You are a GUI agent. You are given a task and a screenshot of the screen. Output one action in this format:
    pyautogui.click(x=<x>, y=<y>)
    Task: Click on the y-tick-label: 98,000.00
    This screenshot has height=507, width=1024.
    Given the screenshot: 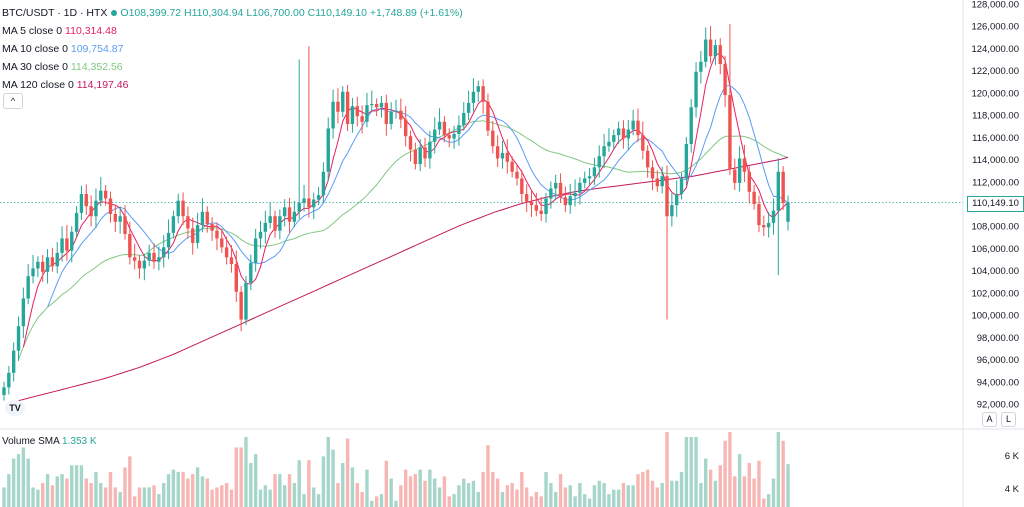 What is the action you would take?
    pyautogui.click(x=998, y=338)
    